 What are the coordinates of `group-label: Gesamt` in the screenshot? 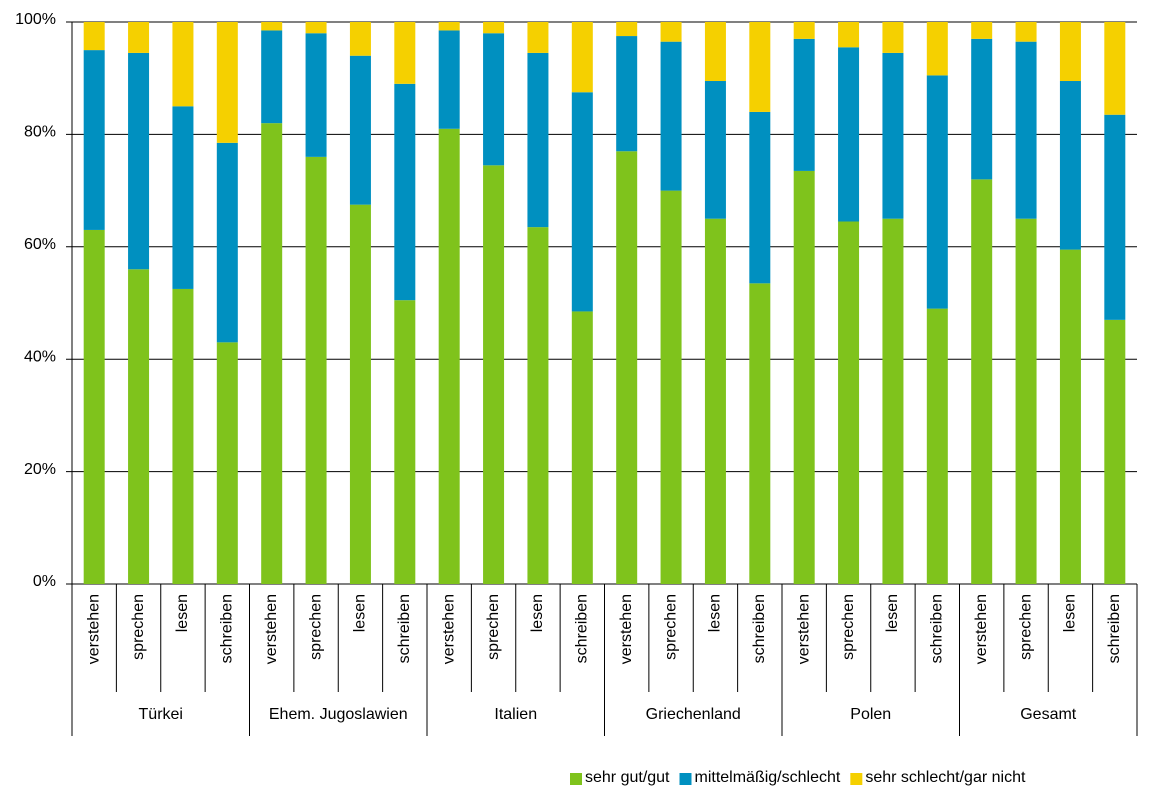 It's located at (1048, 714).